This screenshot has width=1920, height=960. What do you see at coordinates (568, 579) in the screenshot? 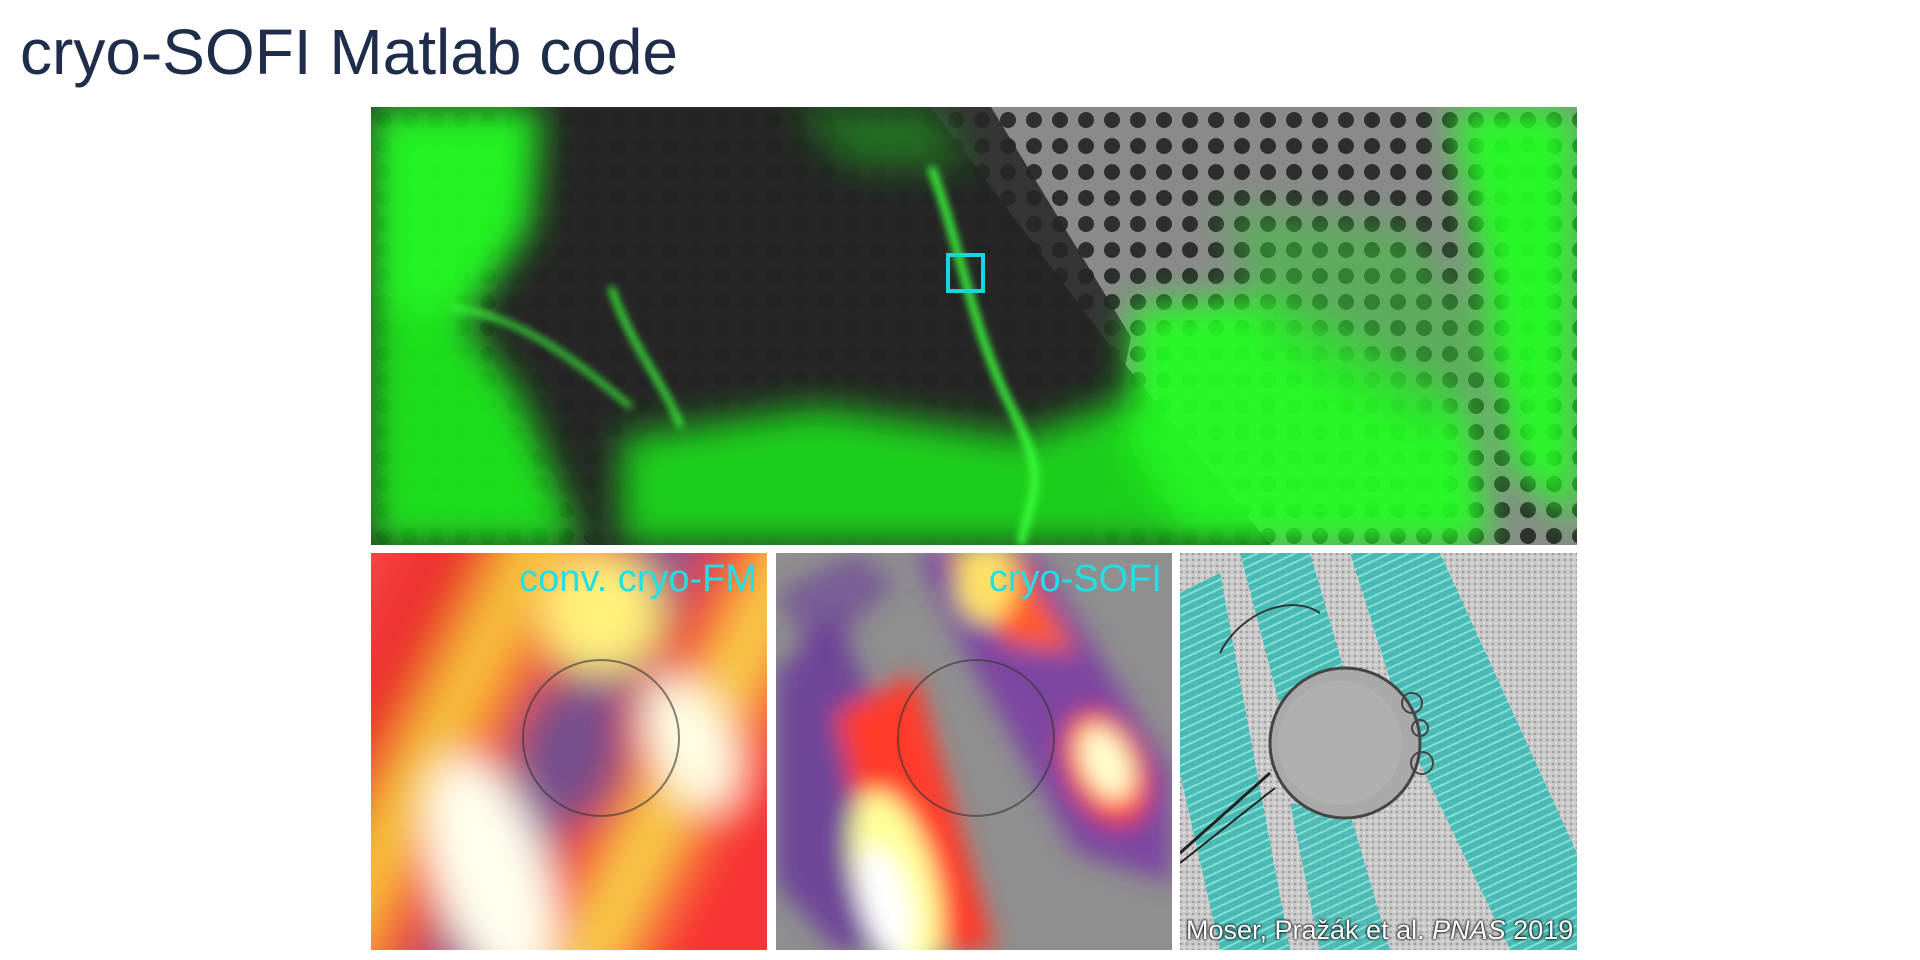
I see `label-part-conv: conv.` at bounding box center [568, 579].